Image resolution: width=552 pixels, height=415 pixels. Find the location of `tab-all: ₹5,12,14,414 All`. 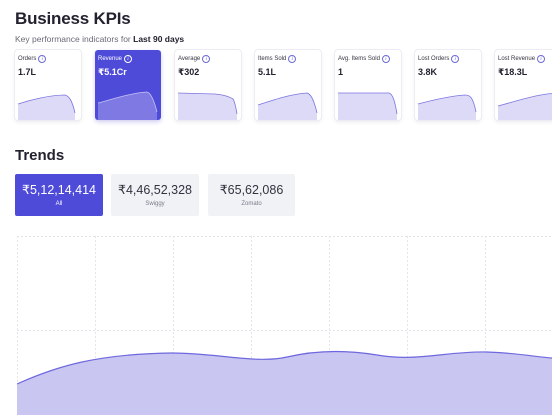

tab-all: ₹5,12,14,414 All is located at coordinates (59, 195).